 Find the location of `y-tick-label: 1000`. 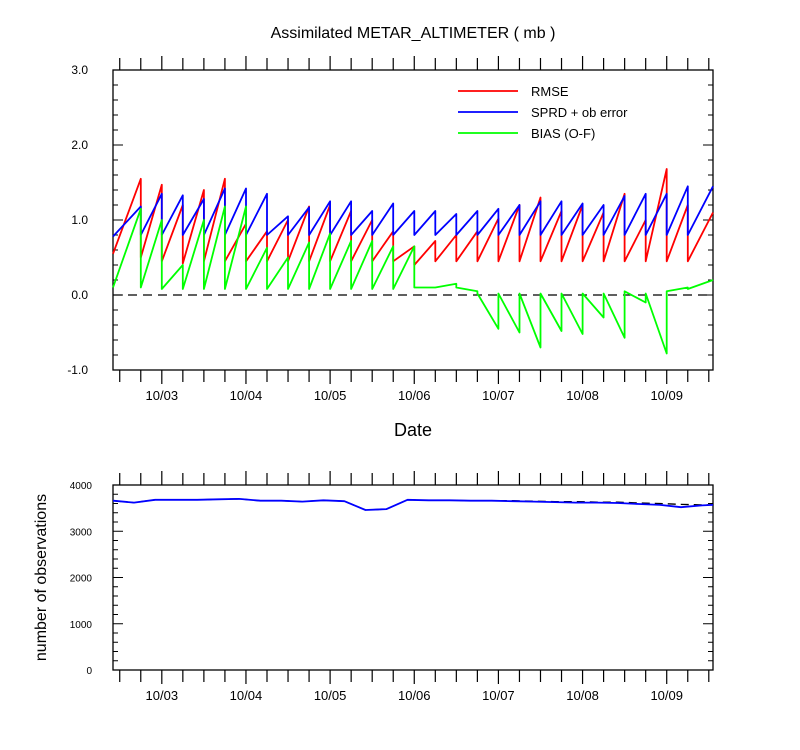

y-tick-label: 1000 is located at coordinates (81, 625).